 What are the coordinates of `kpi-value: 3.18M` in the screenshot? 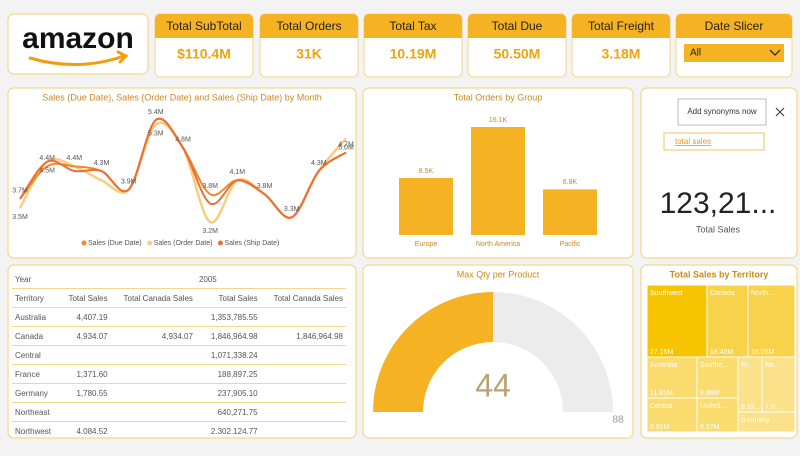 It's located at (621, 54).